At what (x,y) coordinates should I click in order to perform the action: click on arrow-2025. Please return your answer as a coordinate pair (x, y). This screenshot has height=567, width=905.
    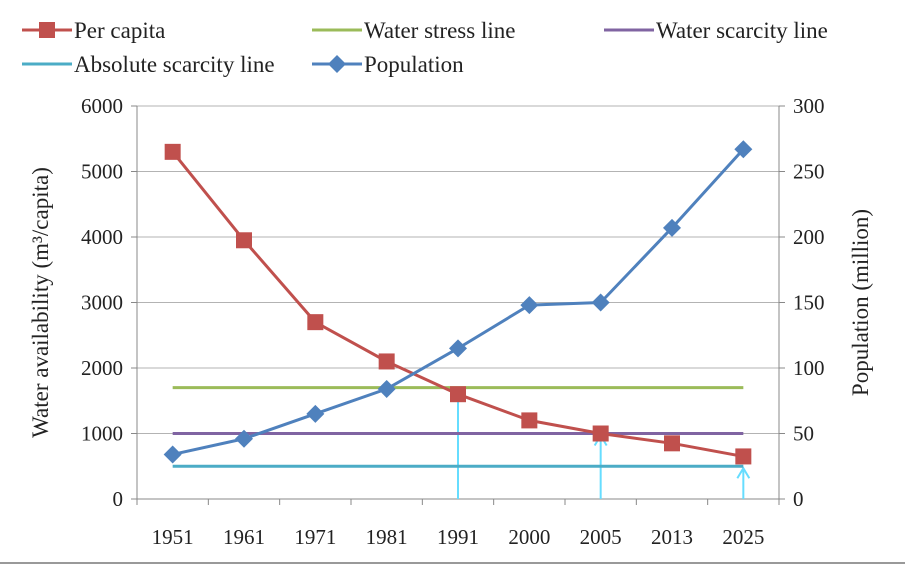
    Looking at the image, I should click on (743, 482).